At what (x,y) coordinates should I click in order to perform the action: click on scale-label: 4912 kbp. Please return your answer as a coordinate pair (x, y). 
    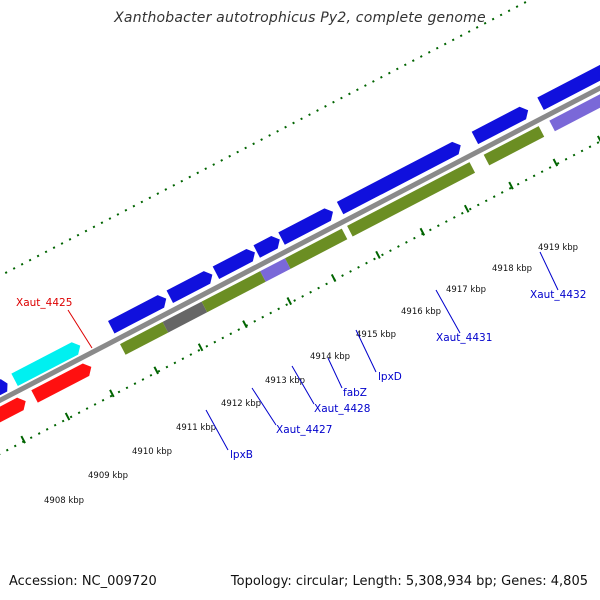
    Looking at the image, I should click on (241, 404).